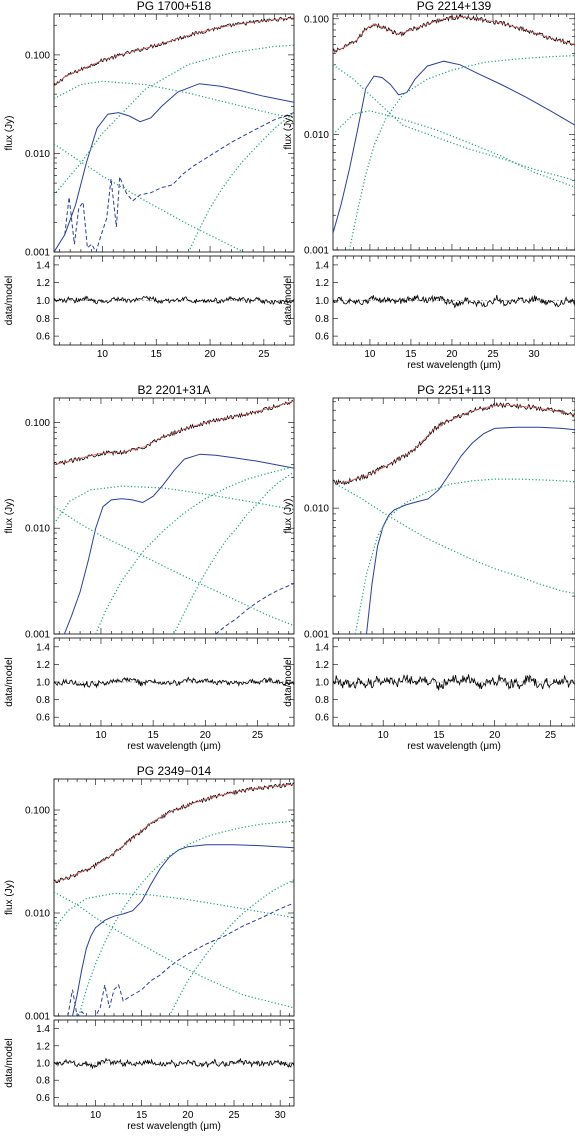  What do you see at coordinates (173, 390) in the screenshot?
I see `panel-title: B2 2201+31A` at bounding box center [173, 390].